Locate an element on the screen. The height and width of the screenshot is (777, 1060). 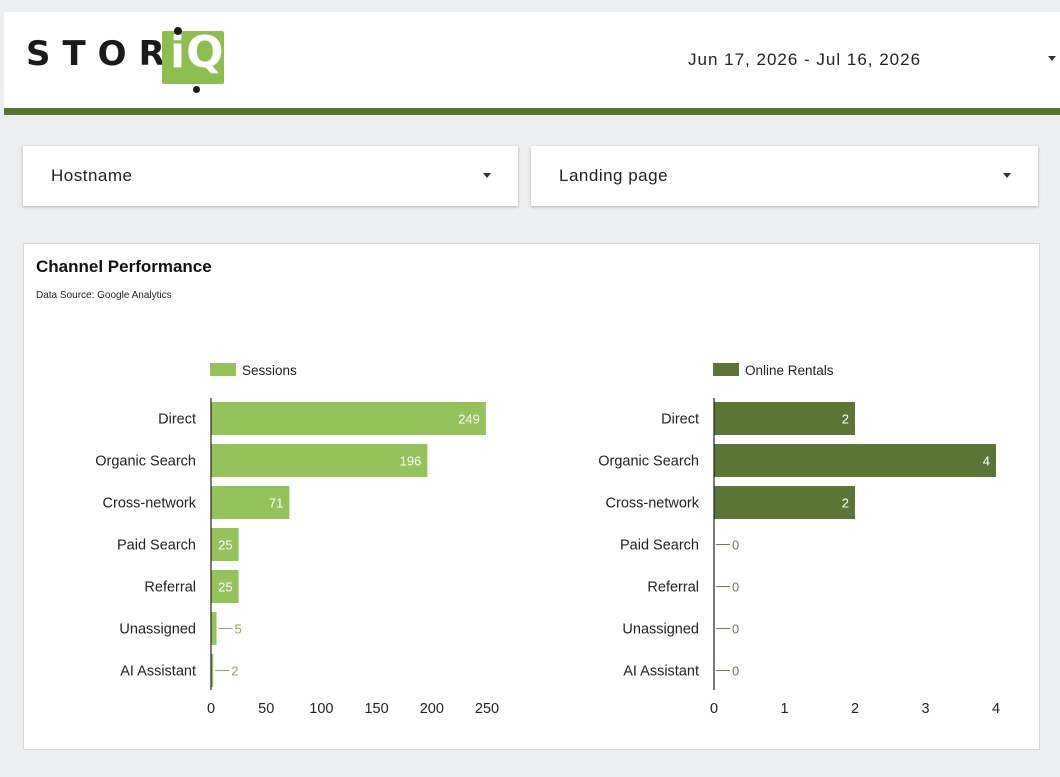
sessions-category-label: Cross-network is located at coordinates (150, 504).